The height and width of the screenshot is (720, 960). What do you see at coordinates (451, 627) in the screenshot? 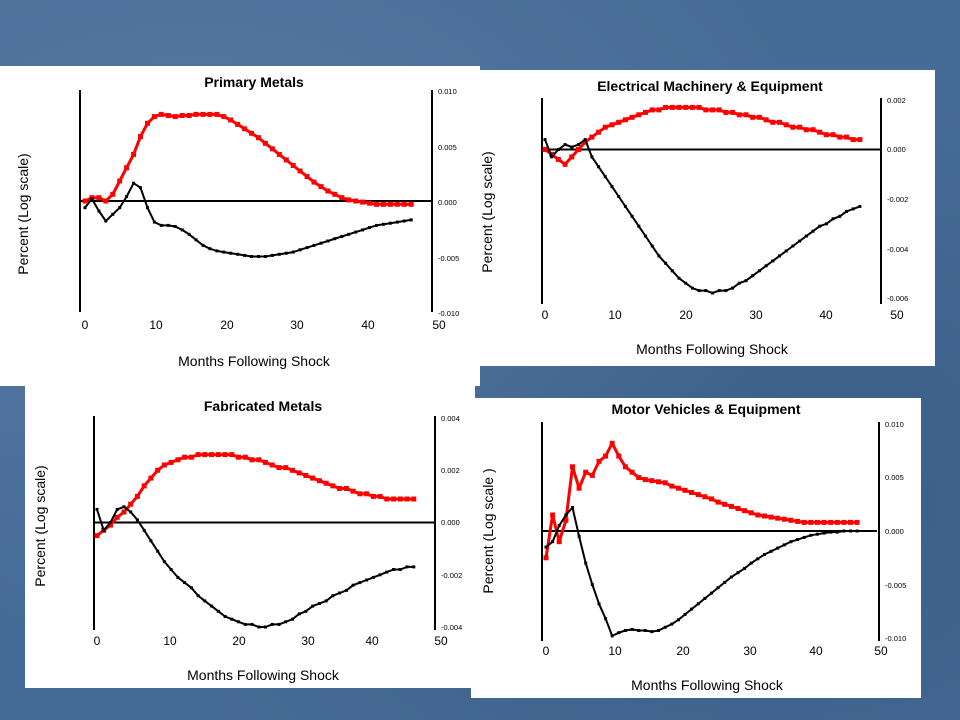
I see `y-tick-label: -0.004` at bounding box center [451, 627].